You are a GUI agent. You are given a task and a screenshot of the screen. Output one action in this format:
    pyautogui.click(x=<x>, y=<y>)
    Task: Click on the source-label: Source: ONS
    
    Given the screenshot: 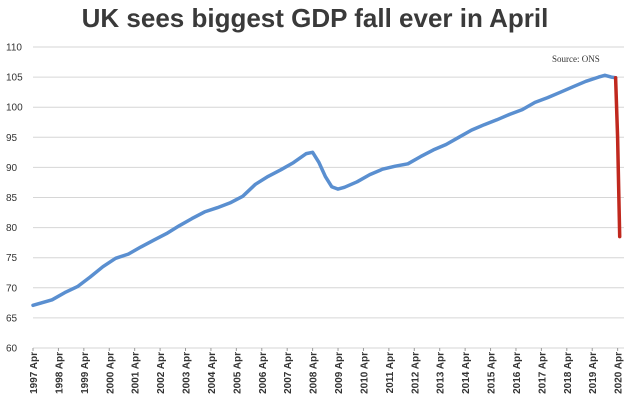 What is the action you would take?
    pyautogui.click(x=576, y=59)
    